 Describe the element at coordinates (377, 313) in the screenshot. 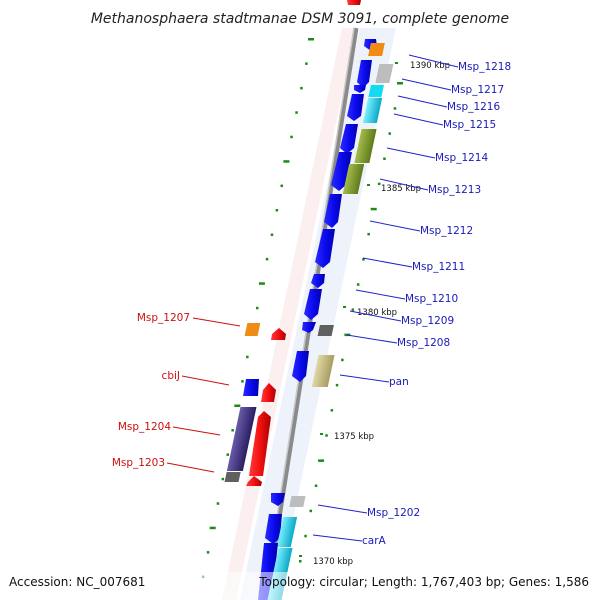

I see `tick-label-1380: 1380 kbp` at that location.